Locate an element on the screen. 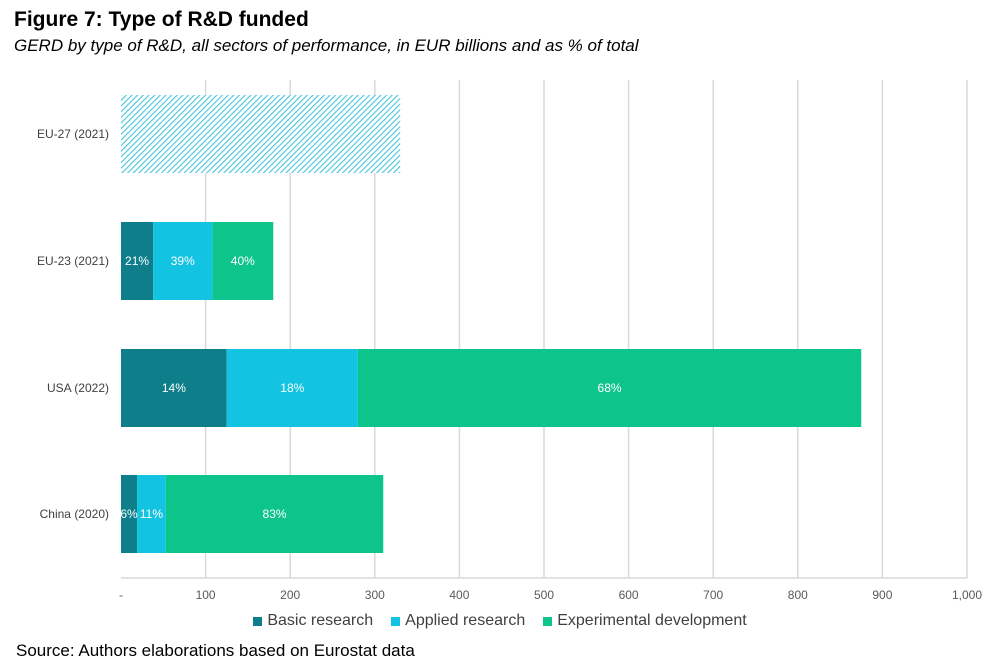 The height and width of the screenshot is (667, 1000). x-tick-label: 900 is located at coordinates (882, 595).